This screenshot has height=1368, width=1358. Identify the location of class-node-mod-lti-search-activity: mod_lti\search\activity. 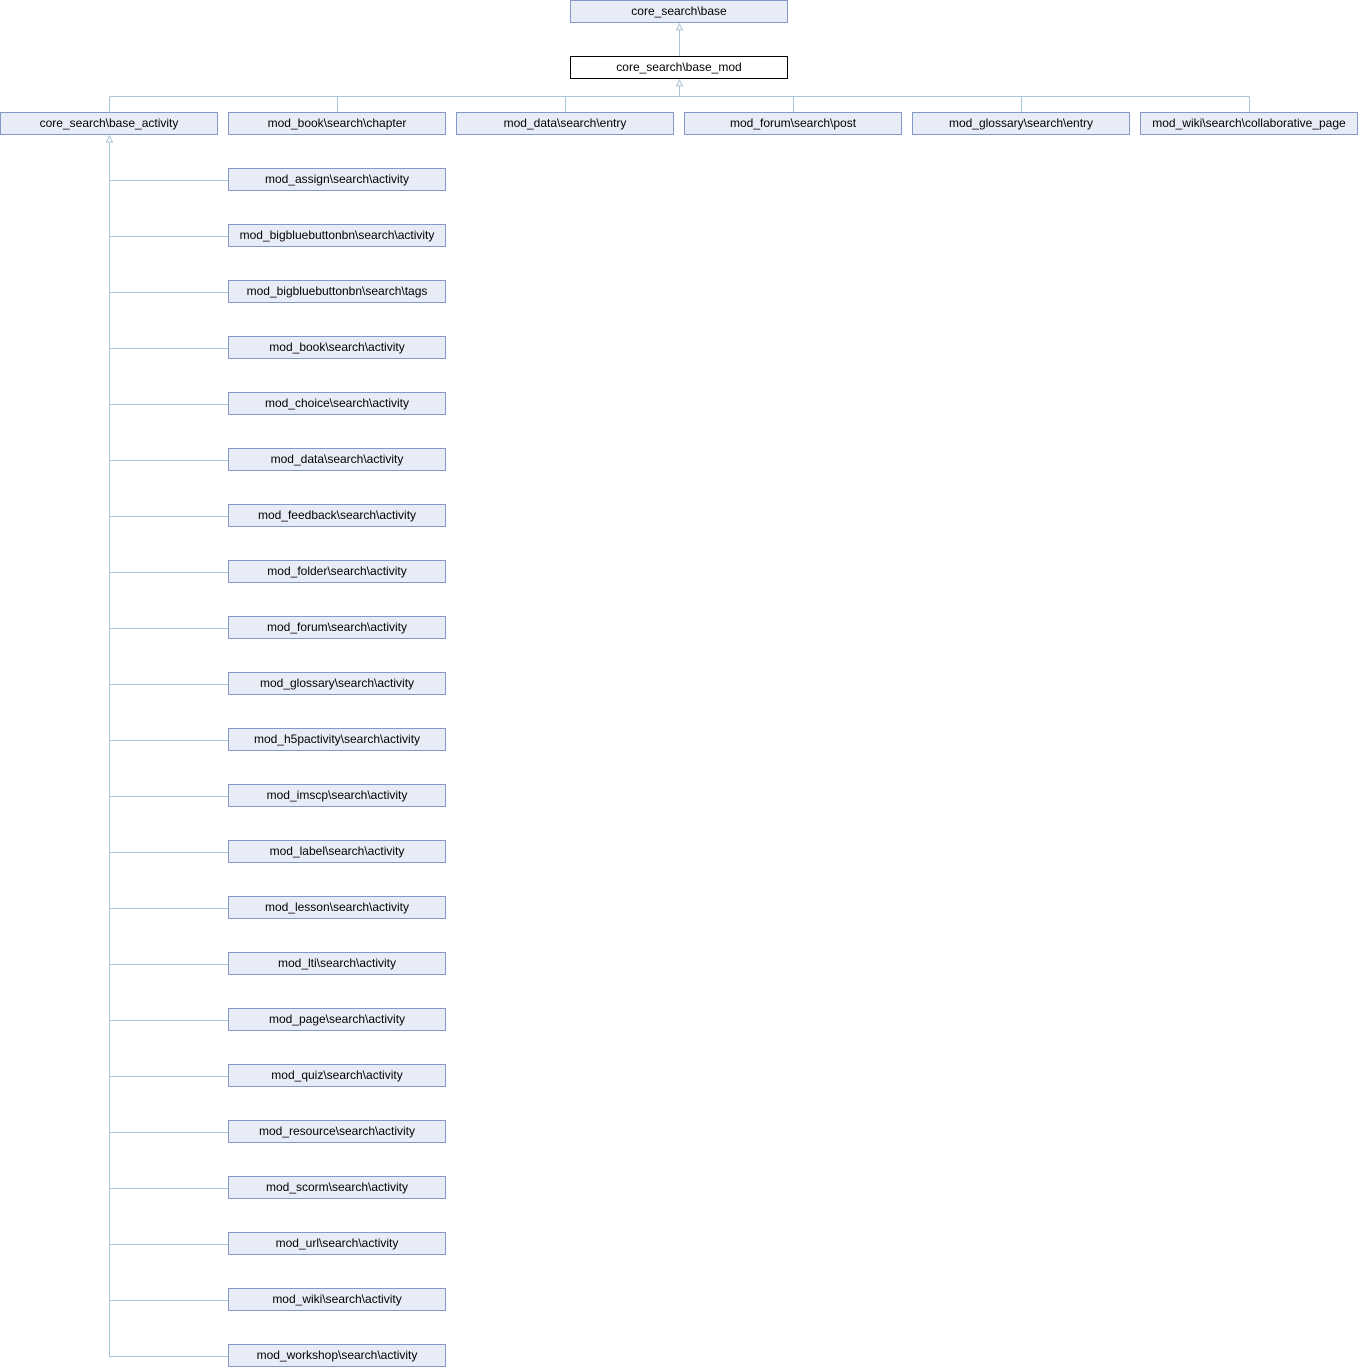
(337, 963).